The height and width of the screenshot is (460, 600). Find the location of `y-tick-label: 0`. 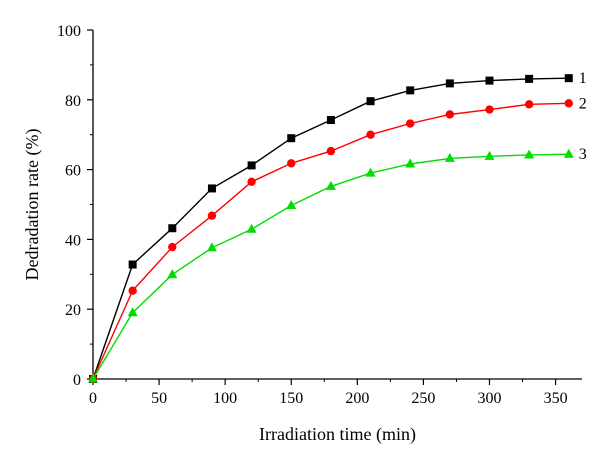

y-tick-label: 0 is located at coordinates (77, 380).